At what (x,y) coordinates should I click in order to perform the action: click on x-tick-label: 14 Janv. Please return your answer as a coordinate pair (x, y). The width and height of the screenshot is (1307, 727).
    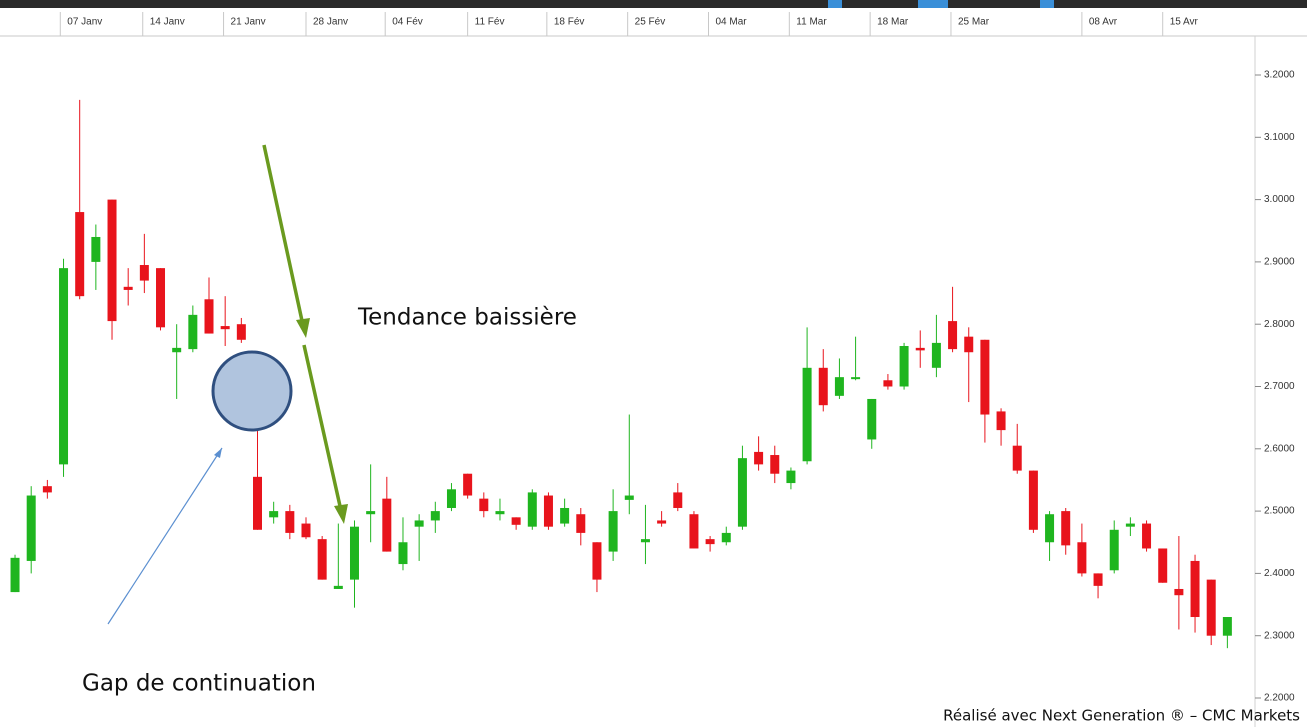
    Looking at the image, I should click on (167, 22).